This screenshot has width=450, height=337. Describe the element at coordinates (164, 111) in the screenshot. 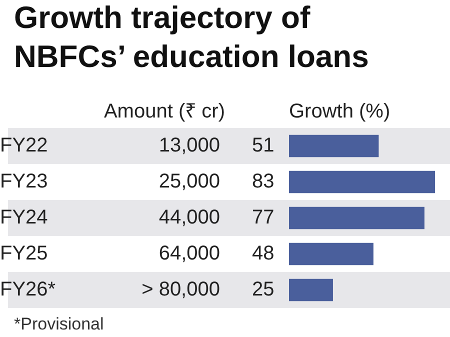

I see `text: Amount (₹ cr)` at that location.